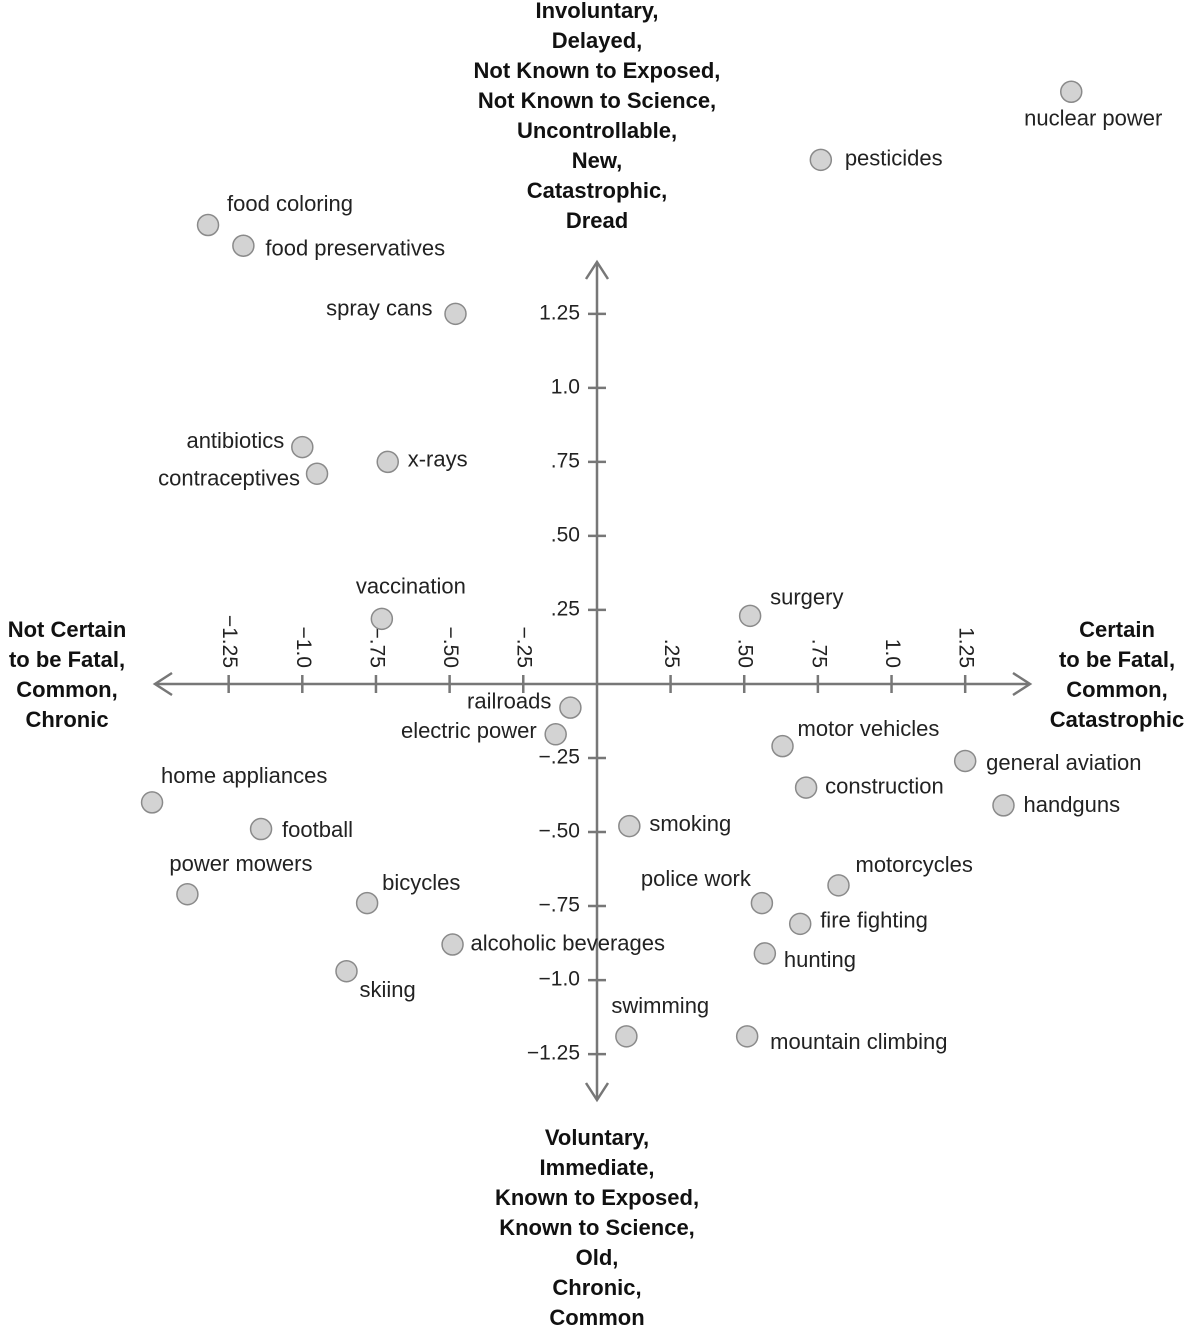 The width and height of the screenshot is (1193, 1328). I want to click on point-label: home appliances, so click(244, 775).